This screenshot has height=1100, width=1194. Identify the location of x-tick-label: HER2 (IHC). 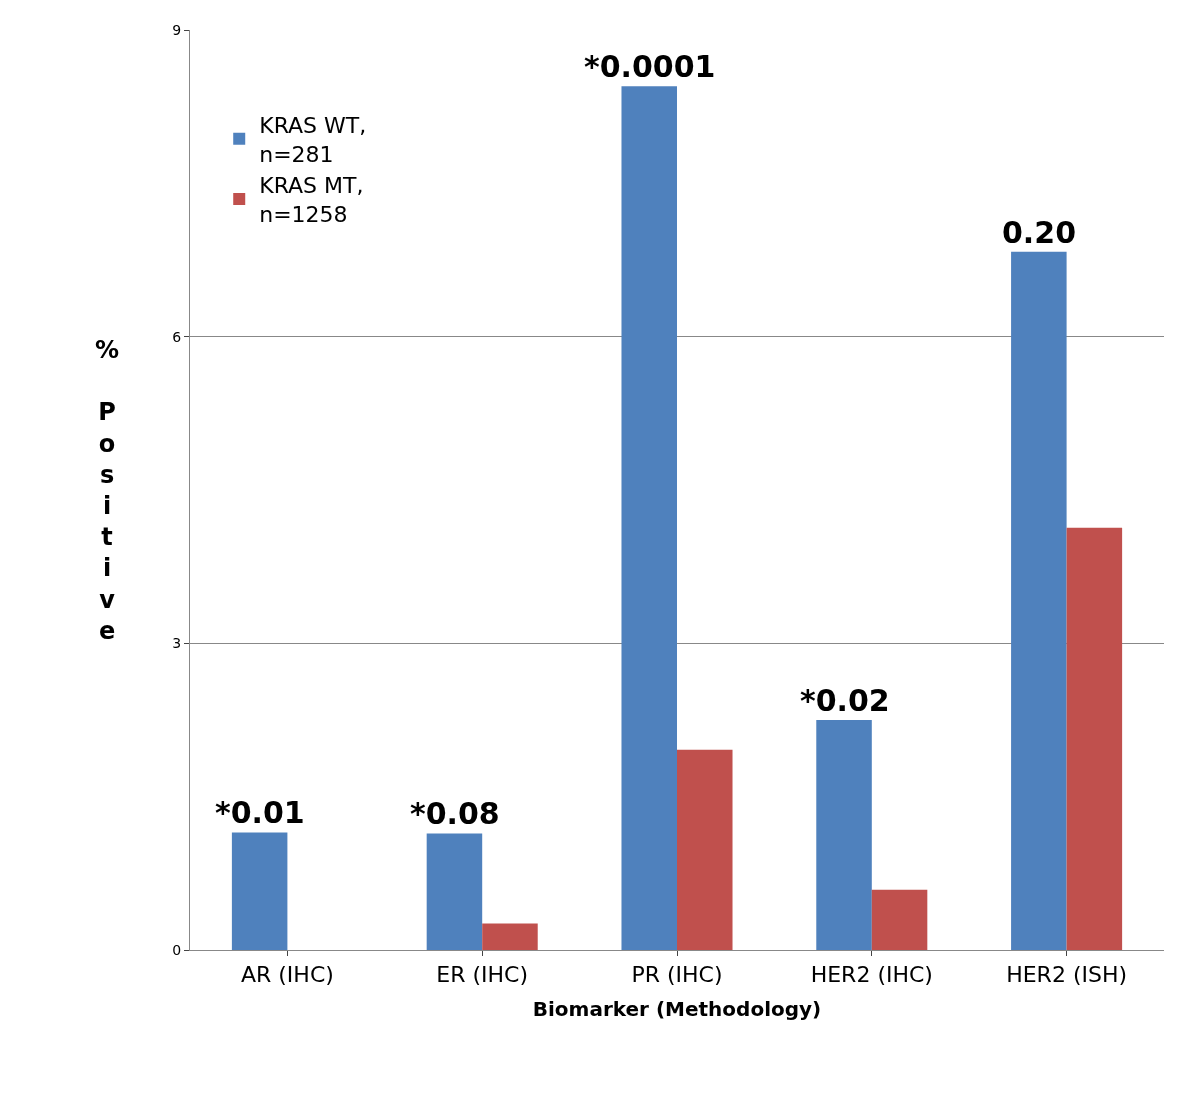
(871, 975).